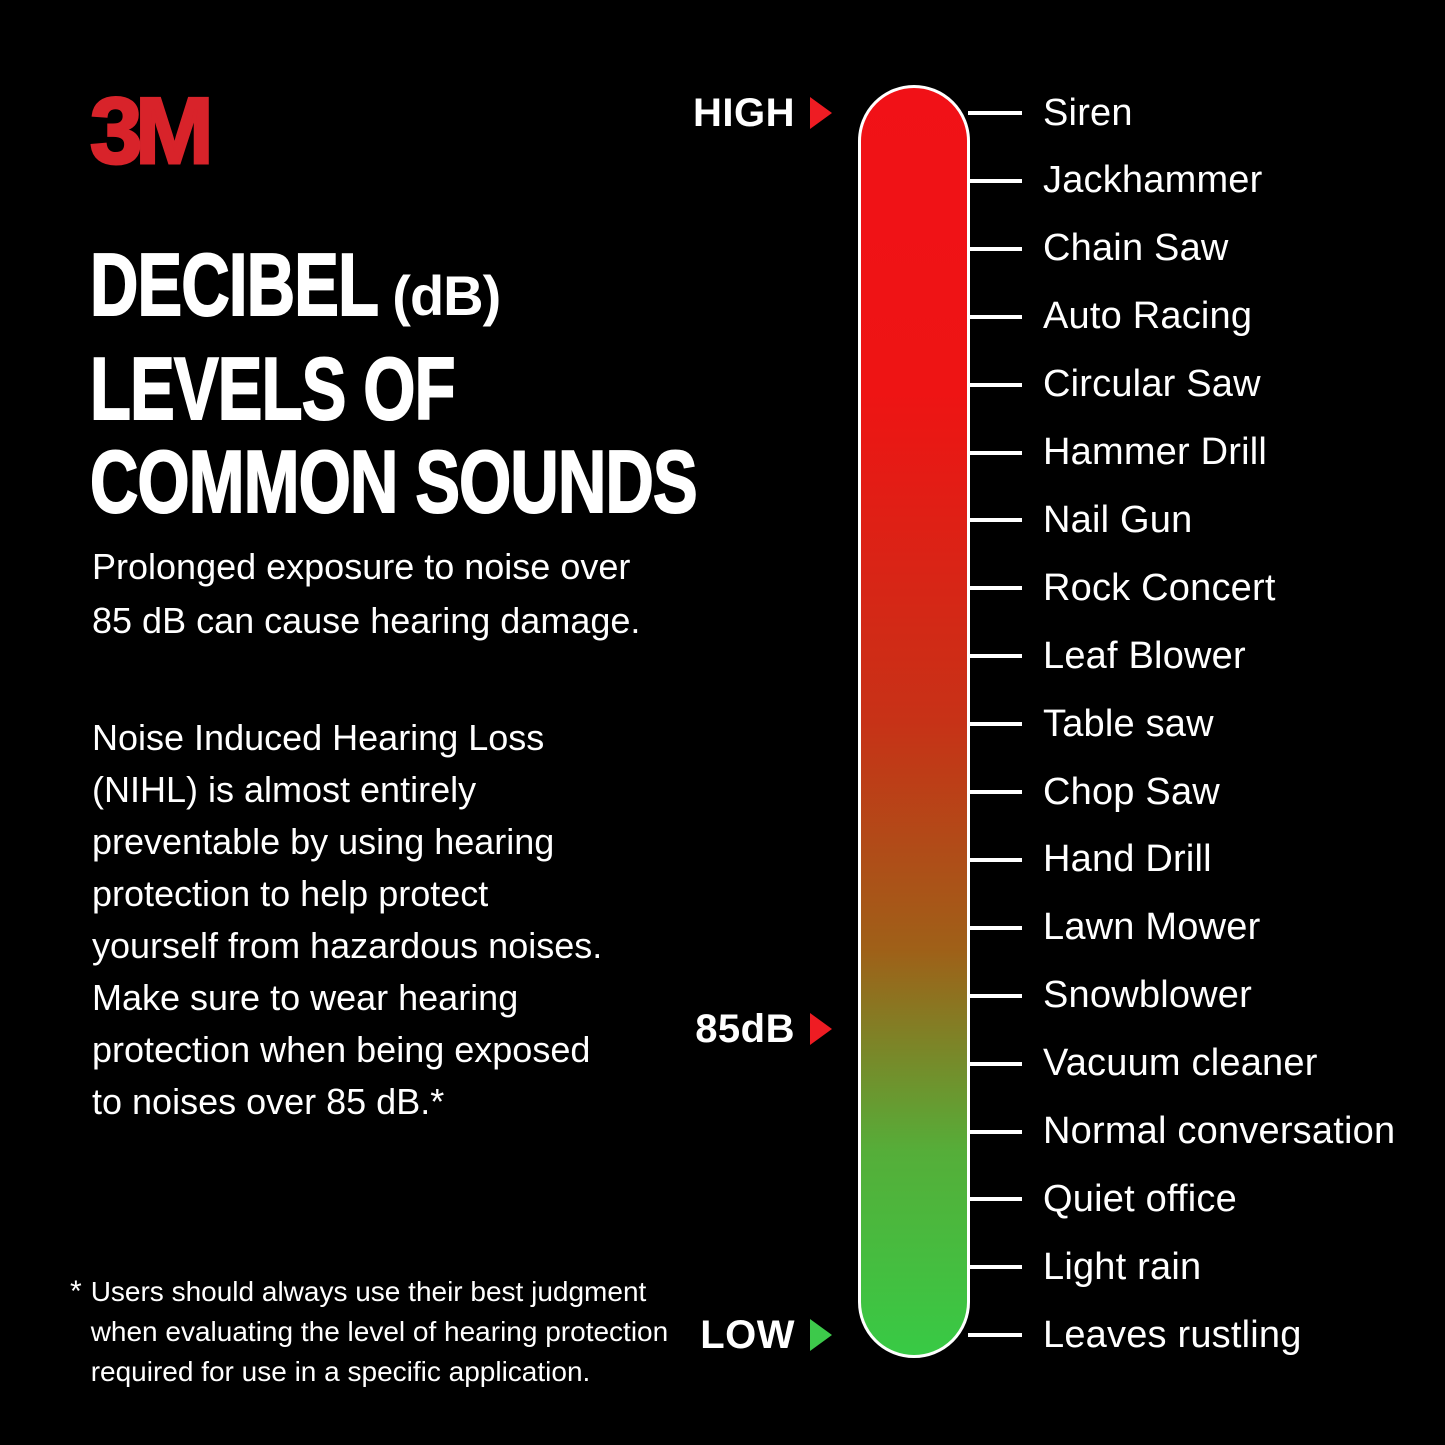 The height and width of the screenshot is (1445, 1445). Describe the element at coordinates (1122, 1266) in the screenshot. I see `sound-item-label: Light rain` at that location.